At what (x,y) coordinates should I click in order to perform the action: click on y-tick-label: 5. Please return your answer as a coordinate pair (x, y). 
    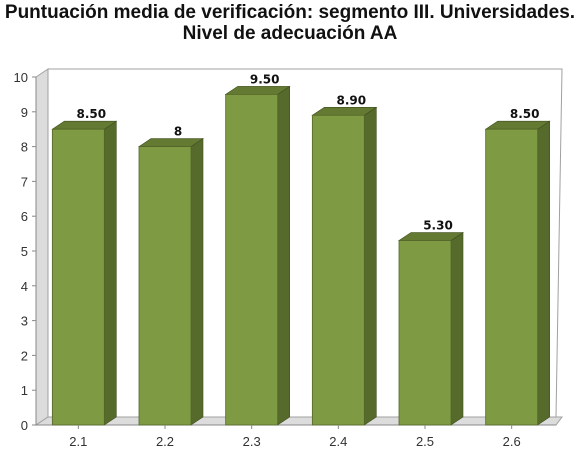
    Looking at the image, I should click on (24, 251).